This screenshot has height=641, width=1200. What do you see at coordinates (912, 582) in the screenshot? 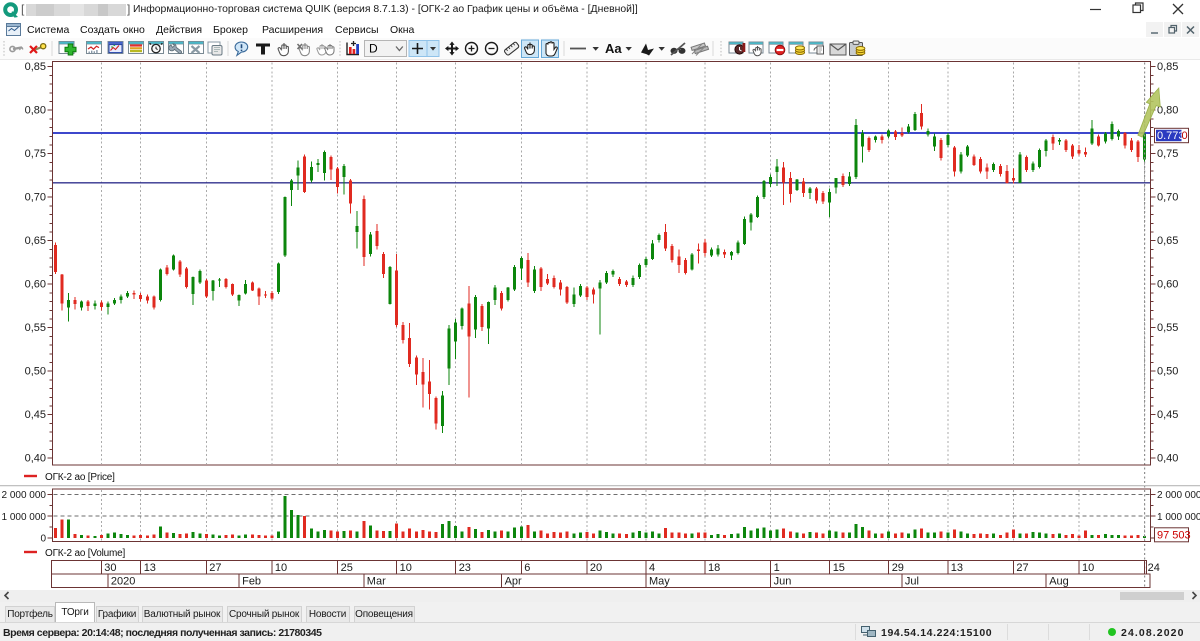
I see `svg-text: Jul` at bounding box center [912, 582].